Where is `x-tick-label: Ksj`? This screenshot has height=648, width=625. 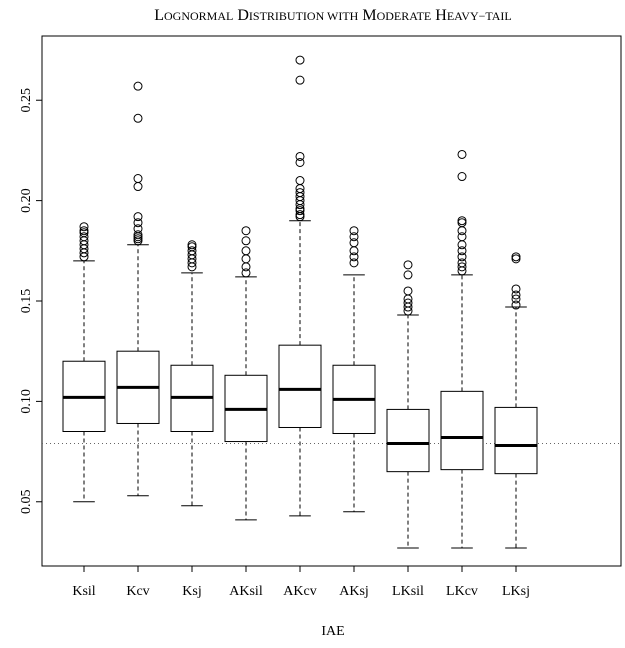
x-tick-label: Ksj is located at coordinates (191, 591).